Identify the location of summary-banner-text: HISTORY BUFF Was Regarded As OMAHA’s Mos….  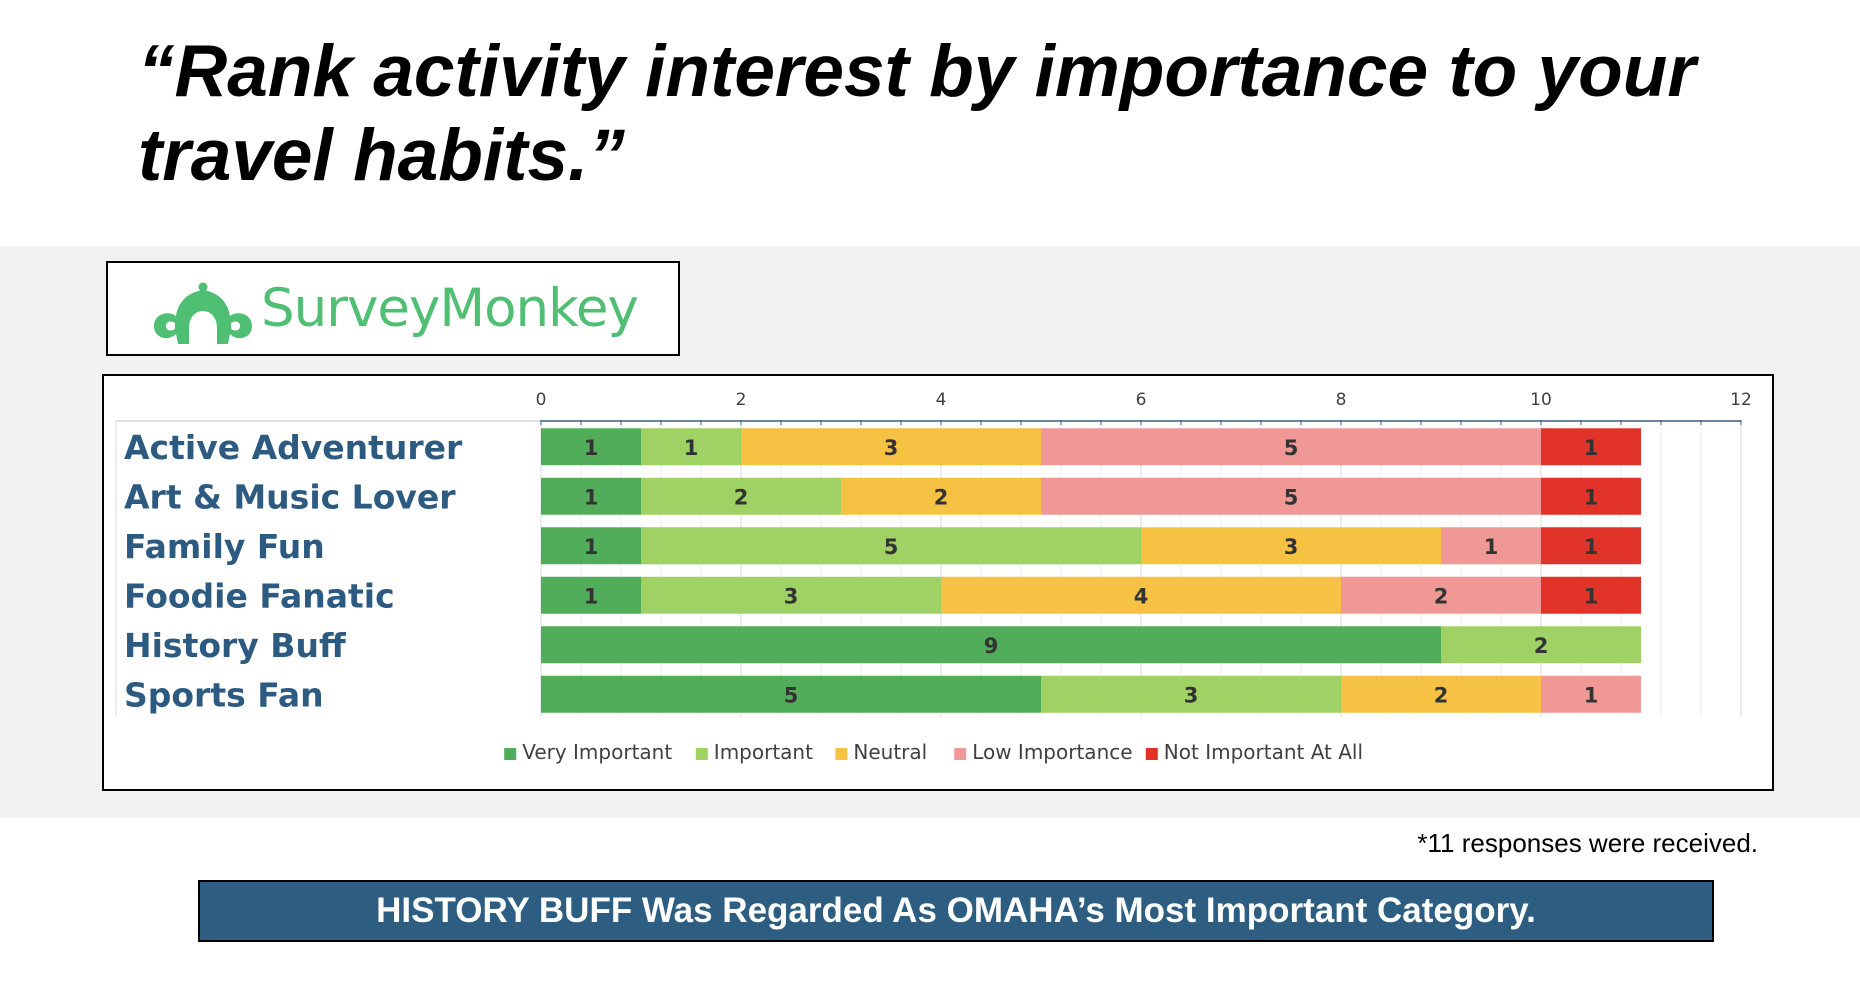
(956, 910).